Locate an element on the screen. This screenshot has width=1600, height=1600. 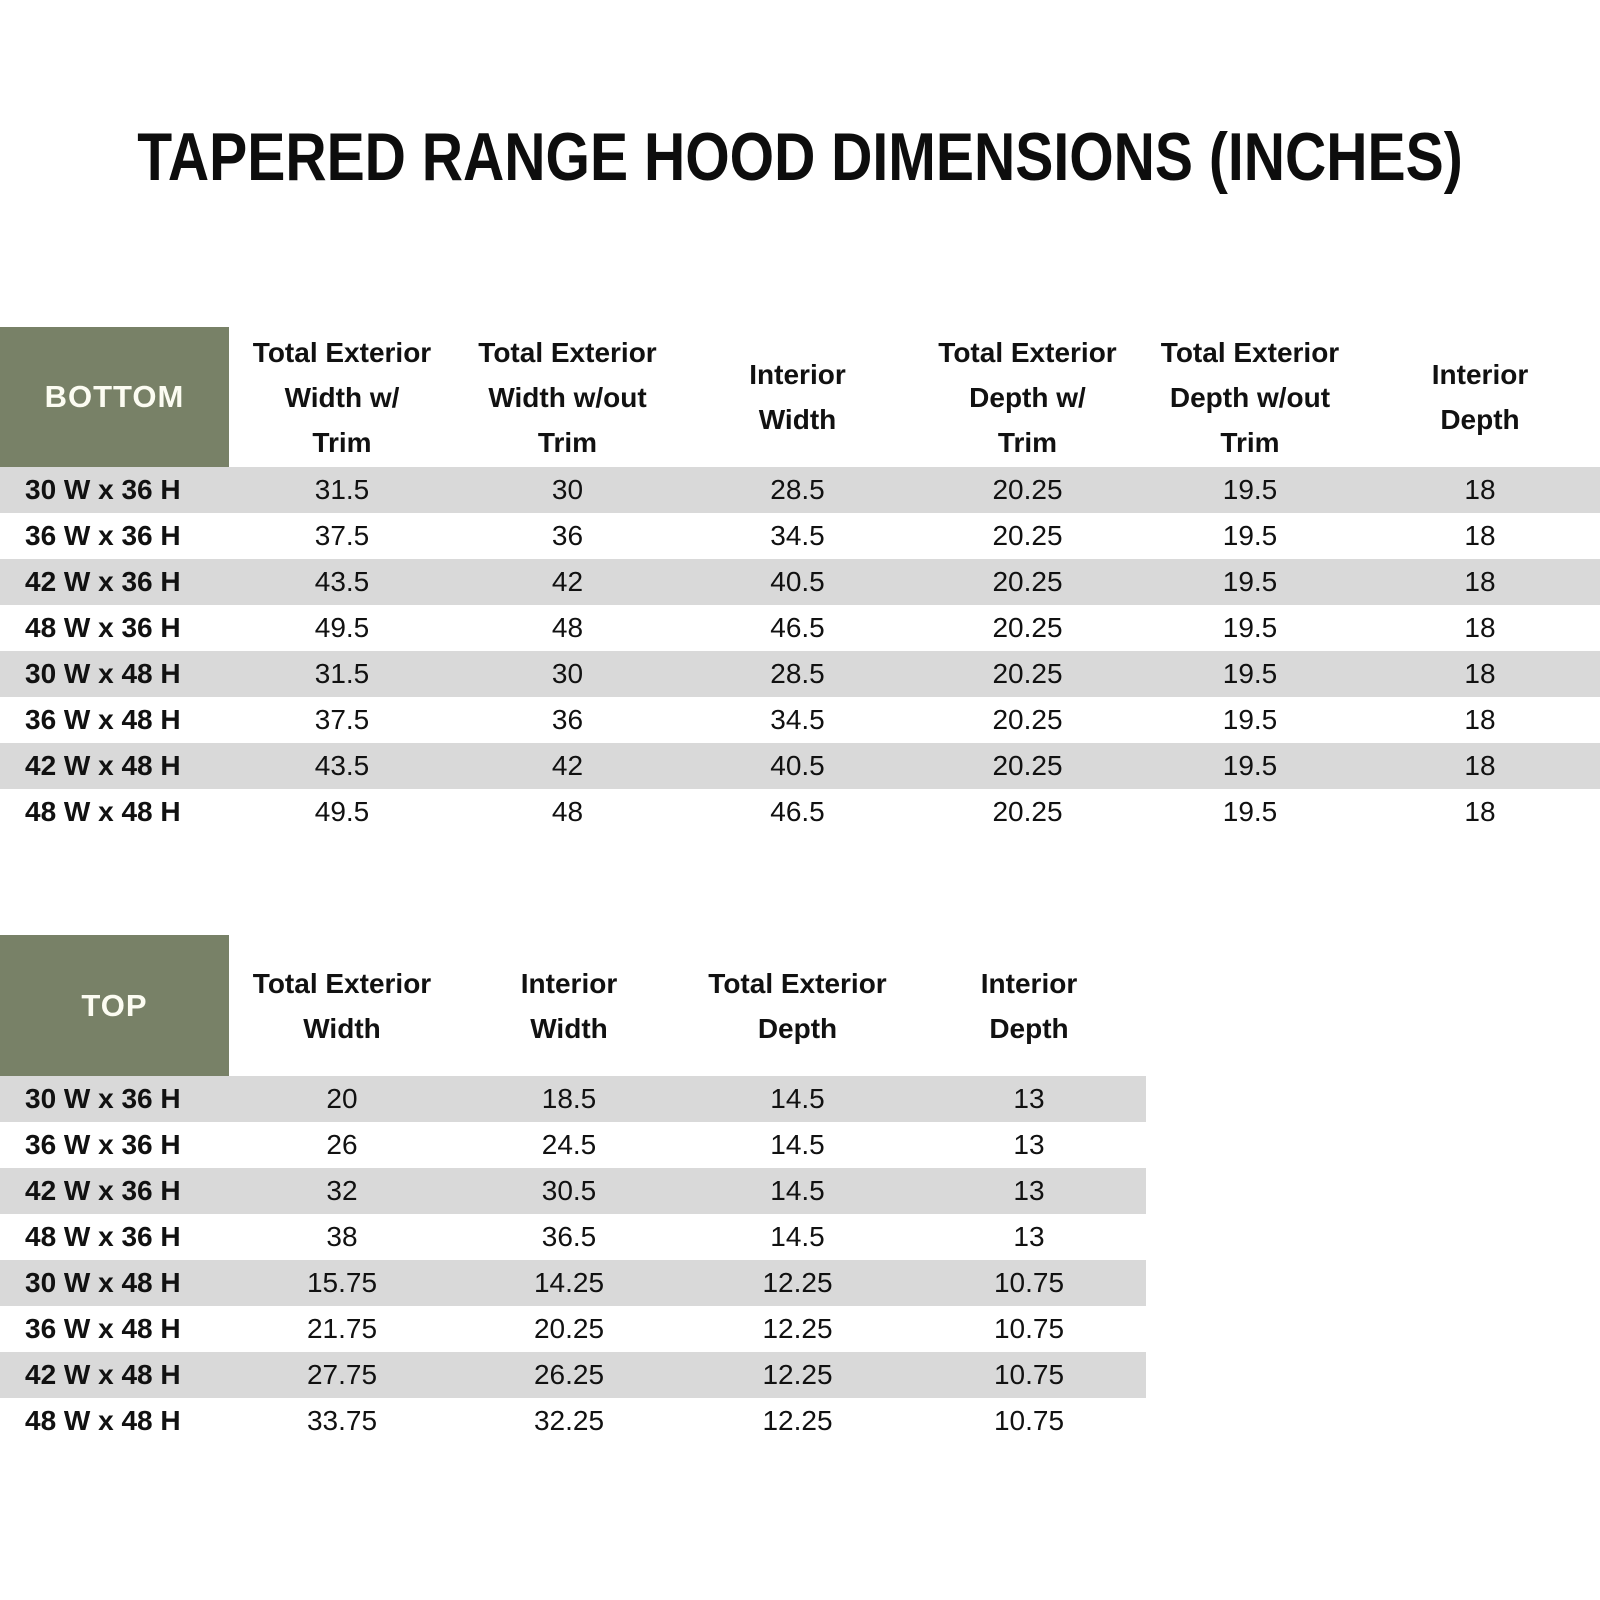
dimension-value-cell: 33.75 is located at coordinates (342, 1420).